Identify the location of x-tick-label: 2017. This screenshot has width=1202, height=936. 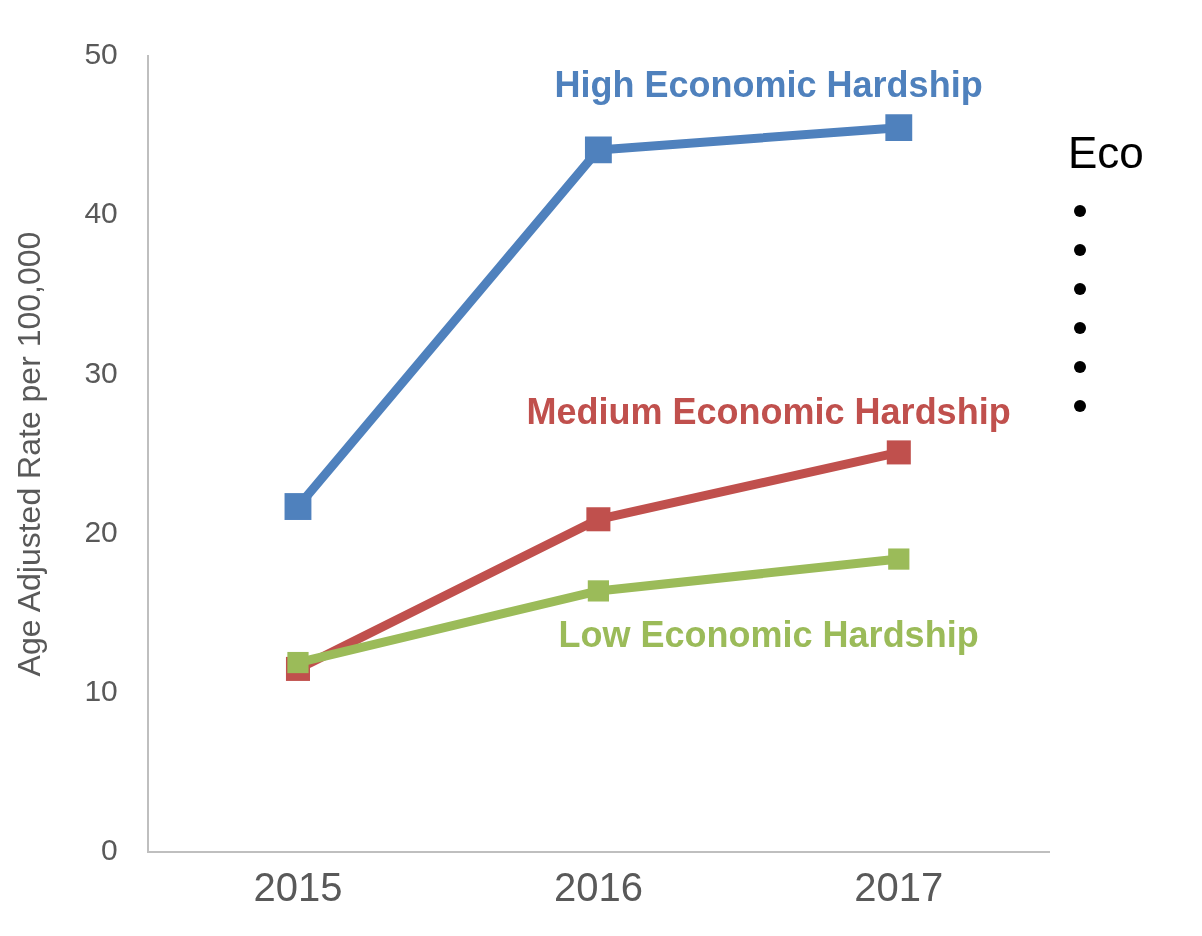
(899, 887).